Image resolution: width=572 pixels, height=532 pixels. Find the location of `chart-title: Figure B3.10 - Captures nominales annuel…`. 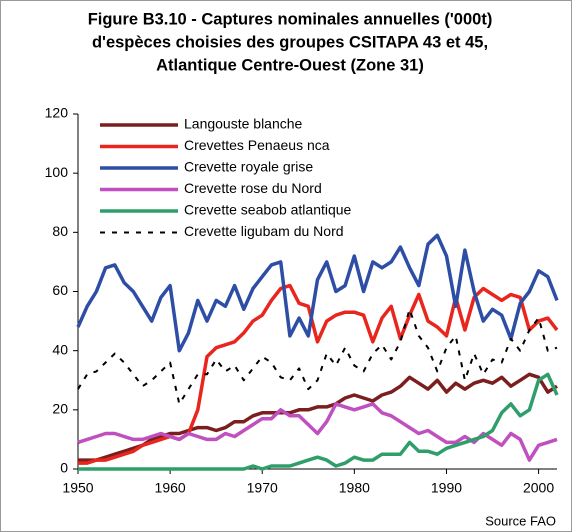

chart-title: Figure B3.10 - Captures nominales annuel… is located at coordinates (290, 19).